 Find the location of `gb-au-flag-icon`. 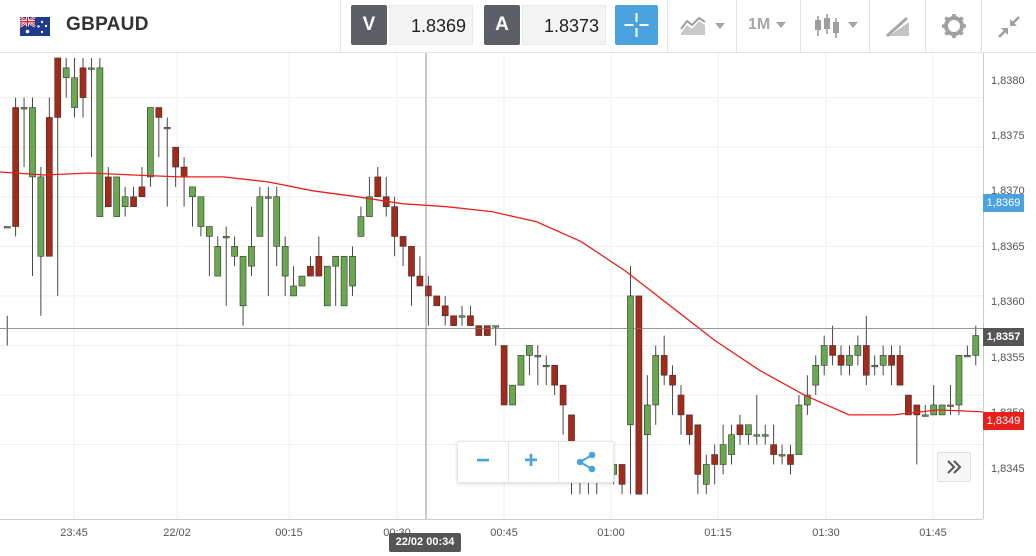

gb-au-flag-icon is located at coordinates (35, 26).